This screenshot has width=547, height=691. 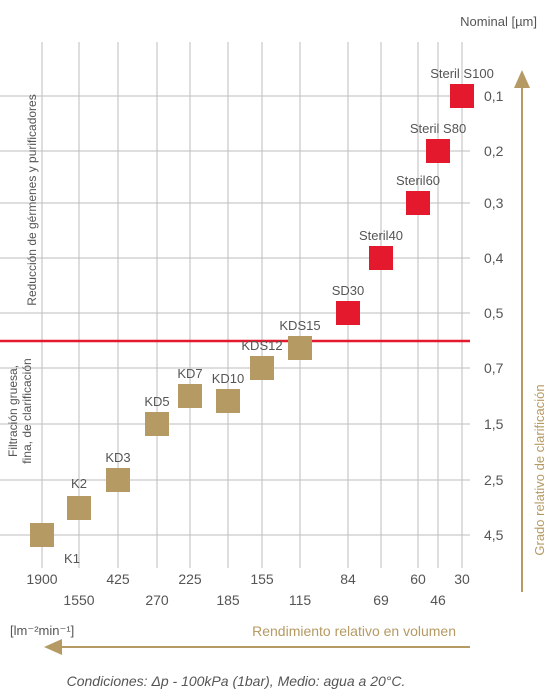 What do you see at coordinates (354, 631) in the screenshot?
I see `x-axis-title: Rendimiento relativo en volumen` at bounding box center [354, 631].